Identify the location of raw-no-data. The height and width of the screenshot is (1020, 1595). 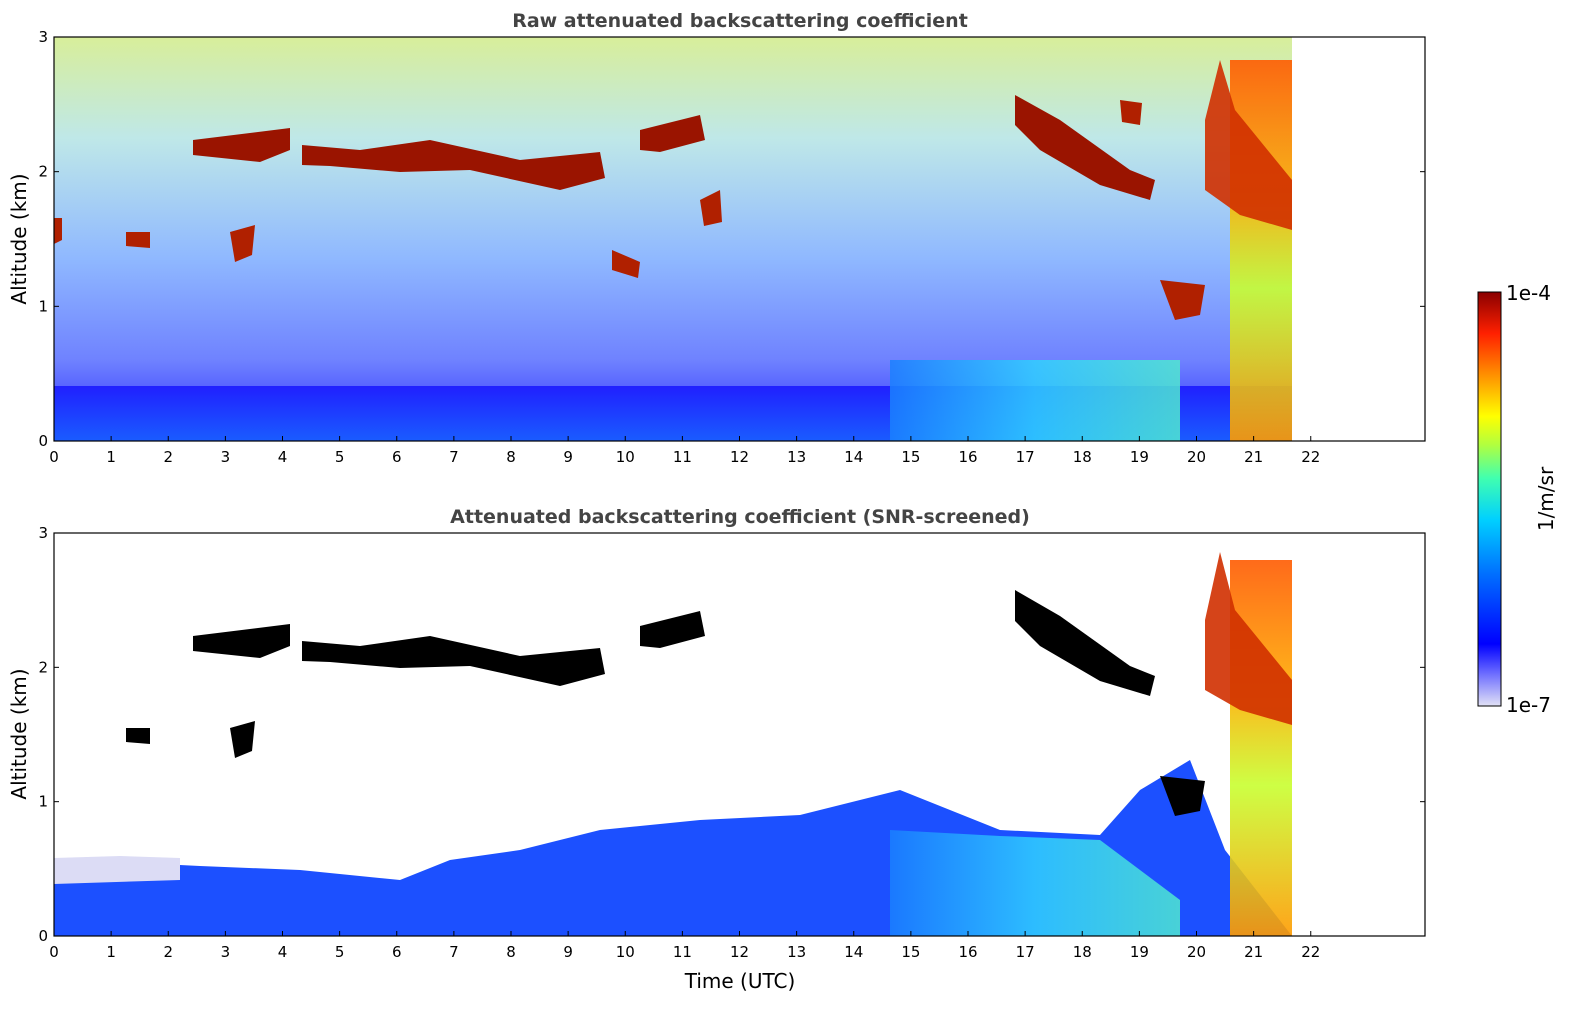
(1358, 239).